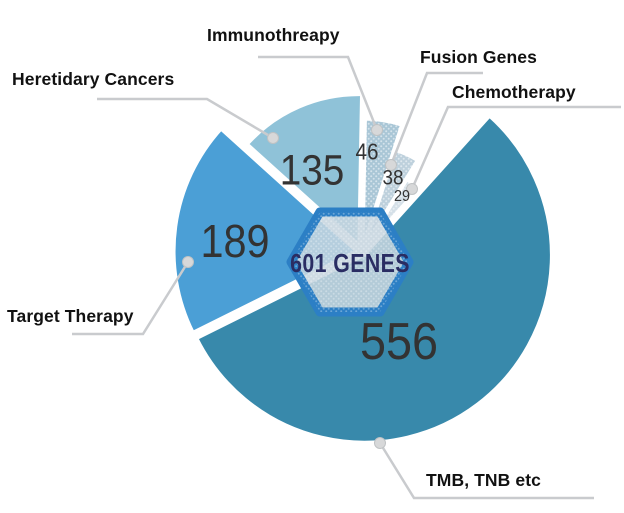  I want to click on leader-line-heretidary-cancers, so click(185, 118).